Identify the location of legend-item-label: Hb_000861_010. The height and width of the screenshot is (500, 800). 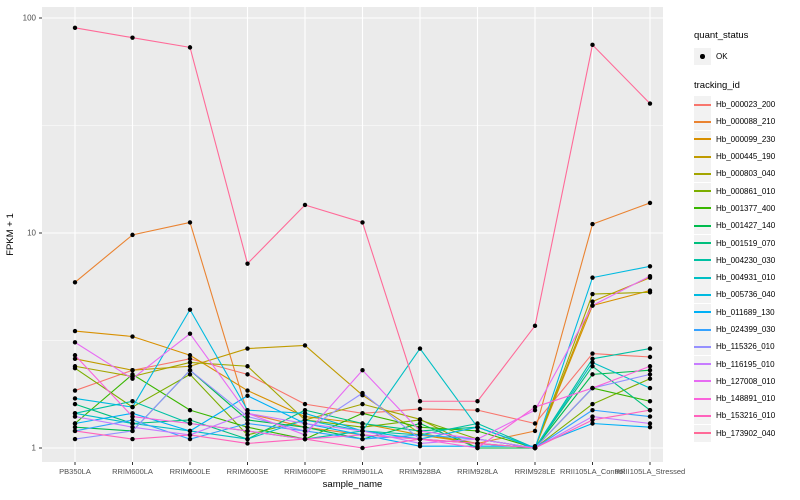
(746, 191).